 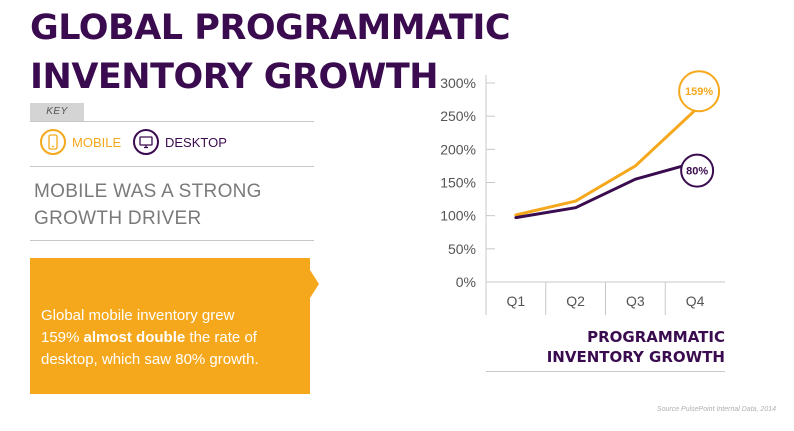 I want to click on subhead-line-2: GROWTH DRIVER, so click(x=118, y=218).